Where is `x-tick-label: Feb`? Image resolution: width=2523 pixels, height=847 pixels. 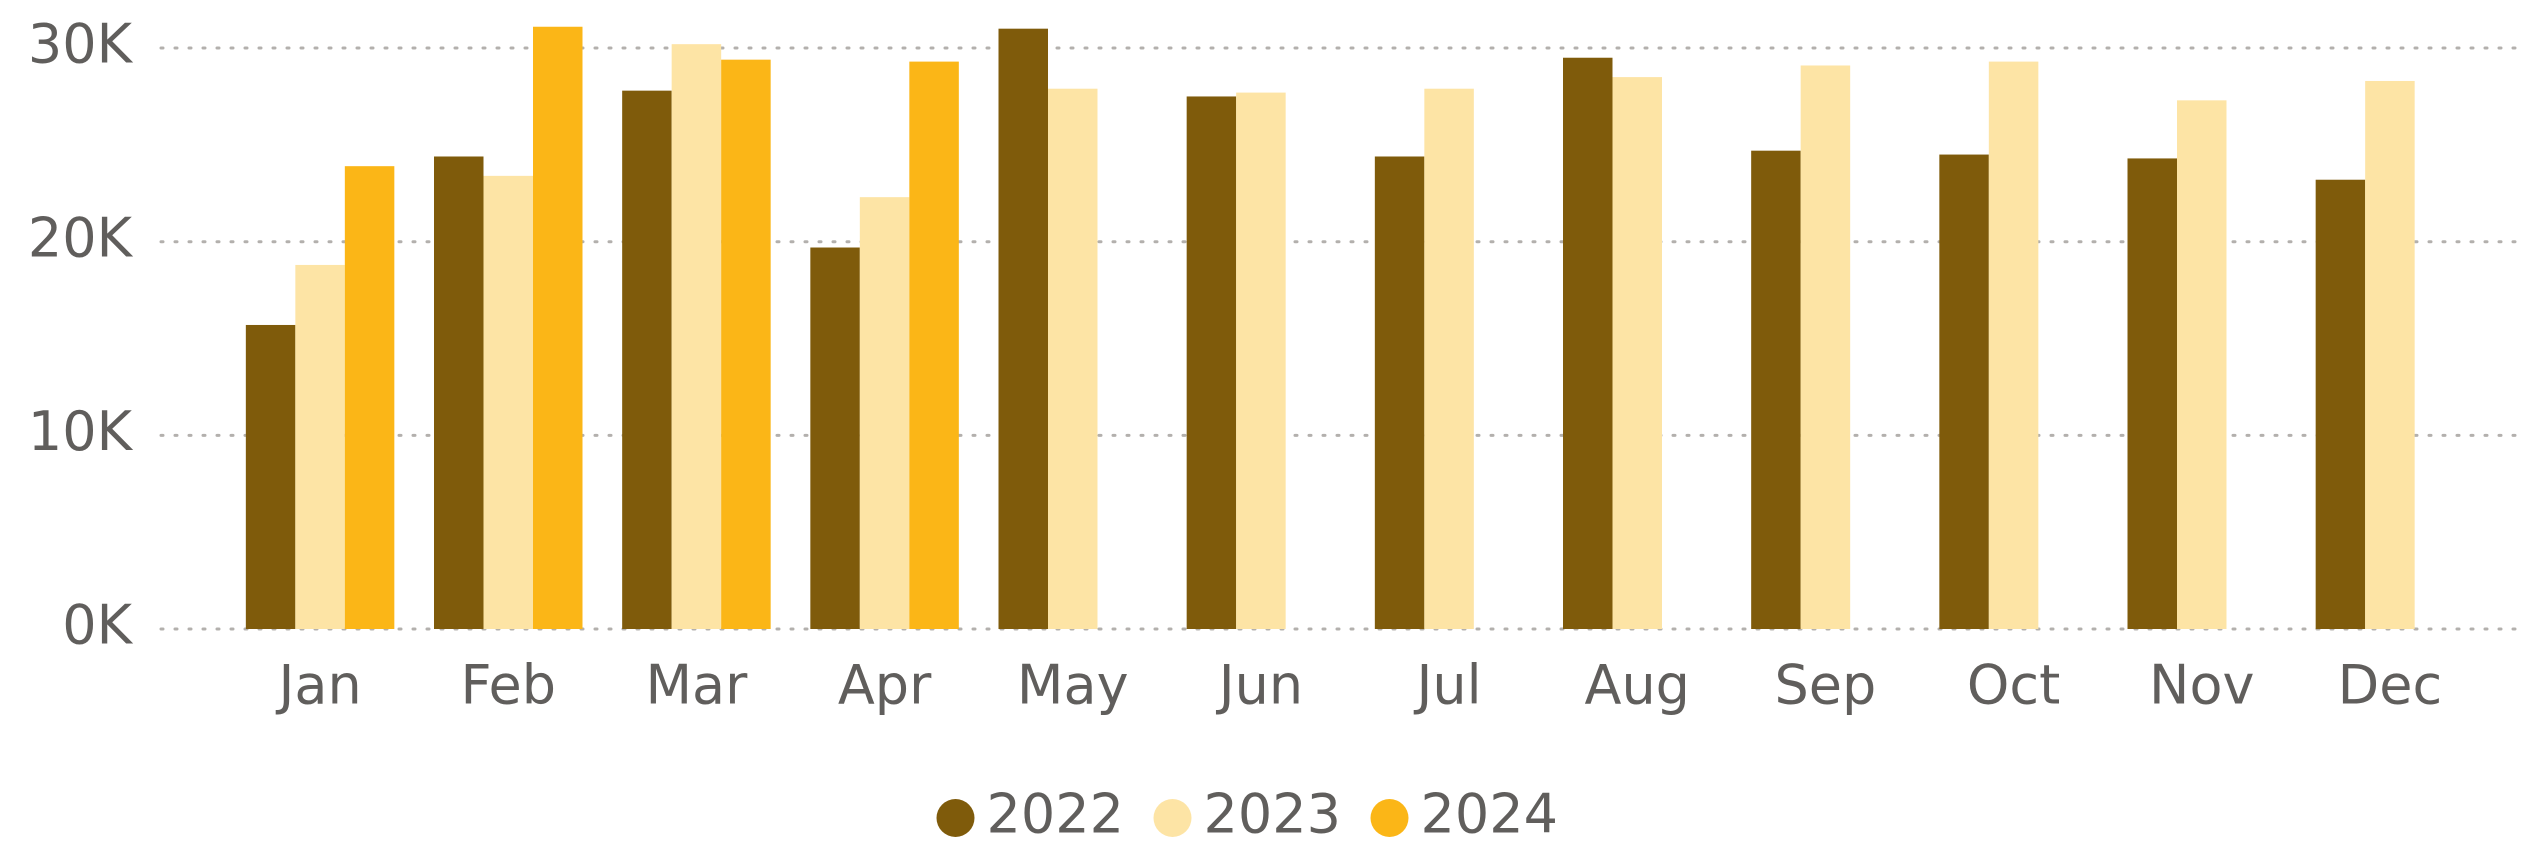
x-tick-label: Feb is located at coordinates (508, 685).